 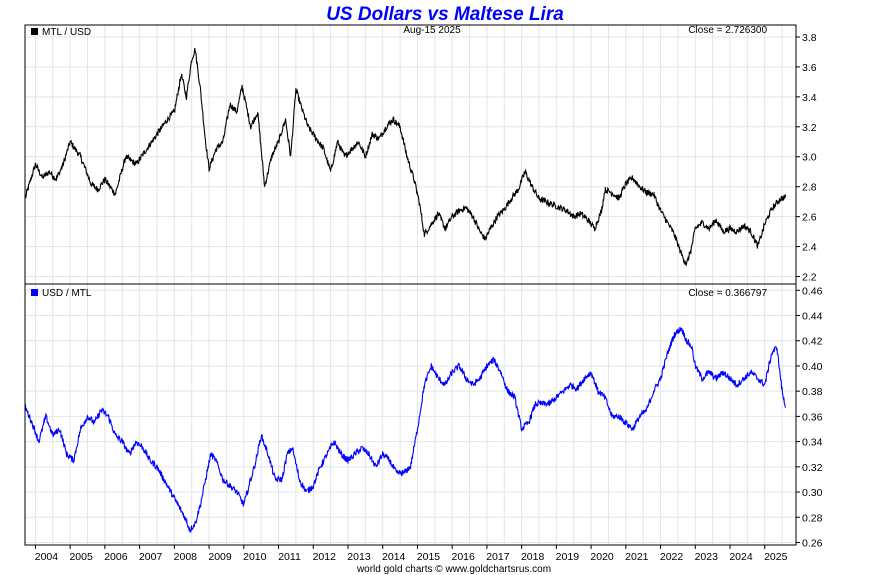 I want to click on y-tick-label-mtl-usd: 2.4, so click(x=809, y=248).